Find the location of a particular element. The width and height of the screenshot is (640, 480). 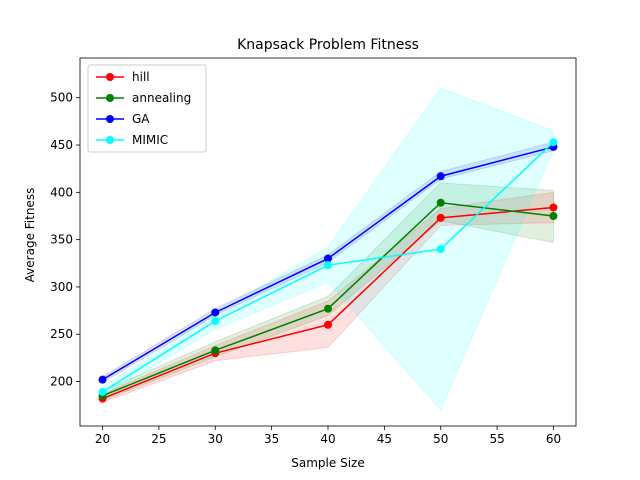

x-tick-label: 20 is located at coordinates (102, 439).